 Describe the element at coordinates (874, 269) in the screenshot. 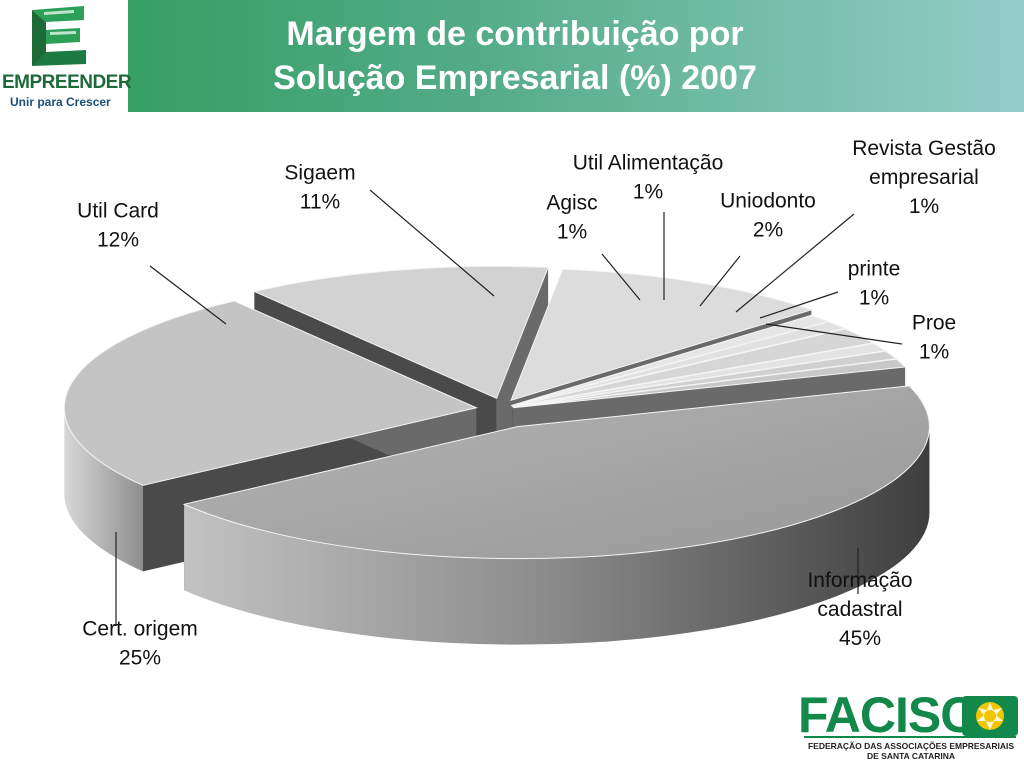

I see `data-label-name: printe` at that location.